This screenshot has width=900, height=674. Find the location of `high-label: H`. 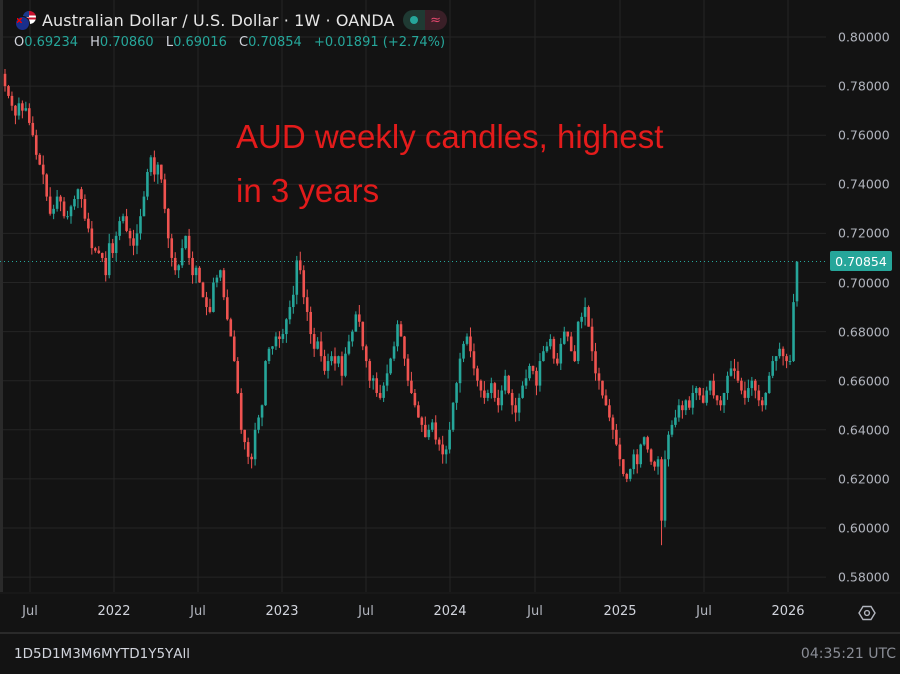

high-label: H is located at coordinates (95, 42).